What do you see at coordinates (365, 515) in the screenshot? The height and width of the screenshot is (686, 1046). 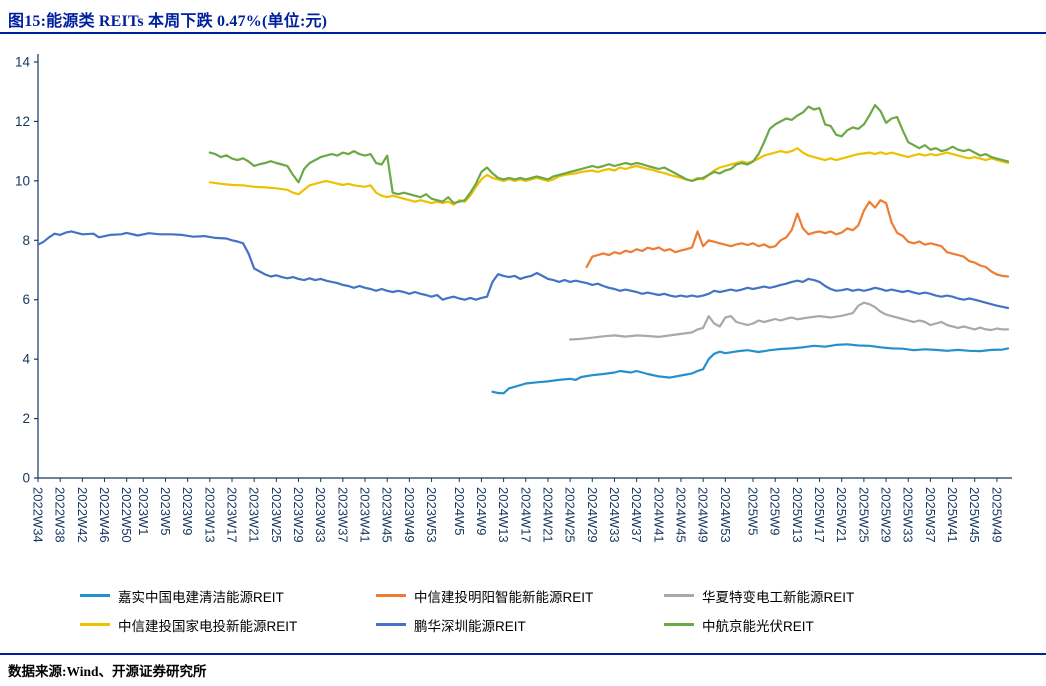 I see `x-tick-label: 2023W41` at bounding box center [365, 515].